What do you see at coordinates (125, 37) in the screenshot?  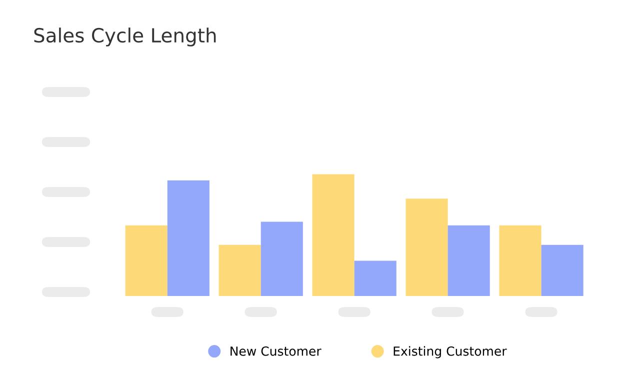 I see `chart-title: Sales Cycle Length` at bounding box center [125, 37].